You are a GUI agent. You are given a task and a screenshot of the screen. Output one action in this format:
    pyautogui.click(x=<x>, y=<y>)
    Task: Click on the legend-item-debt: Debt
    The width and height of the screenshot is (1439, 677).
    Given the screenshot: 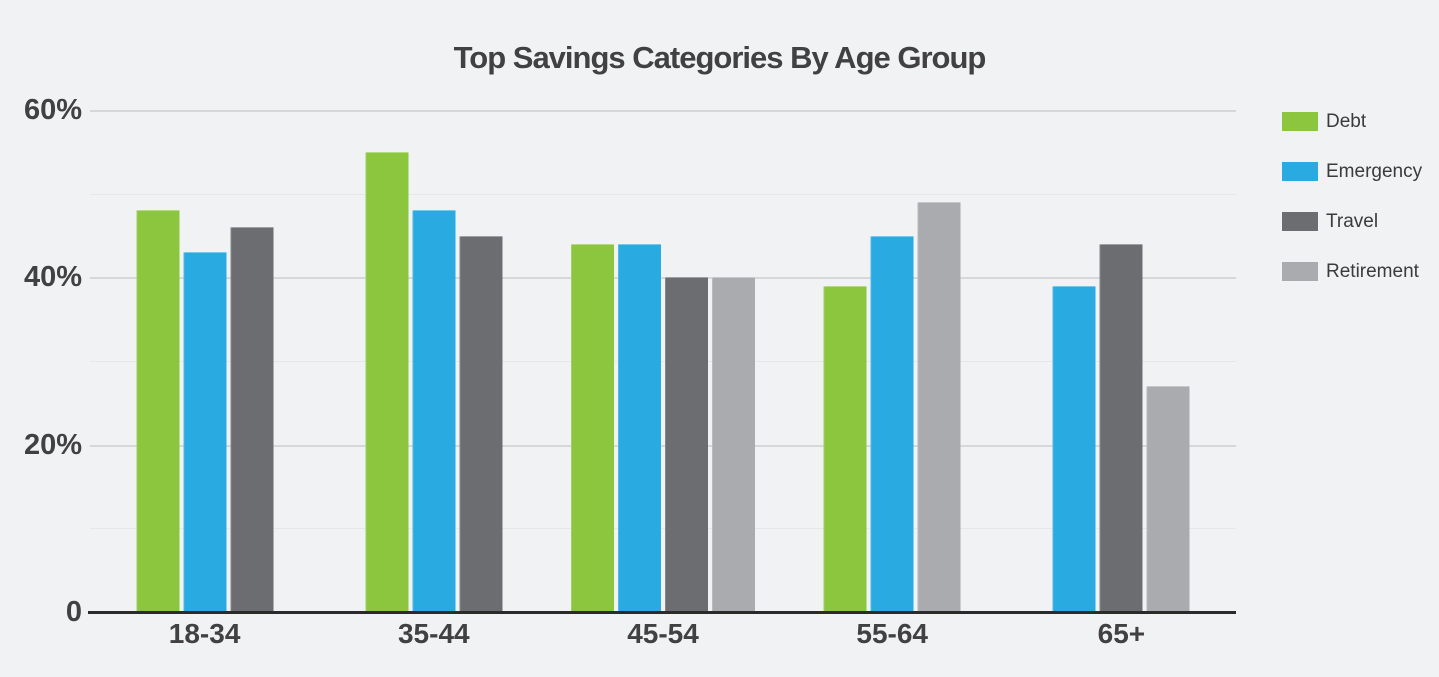 What is the action you would take?
    pyautogui.click(x=1352, y=121)
    